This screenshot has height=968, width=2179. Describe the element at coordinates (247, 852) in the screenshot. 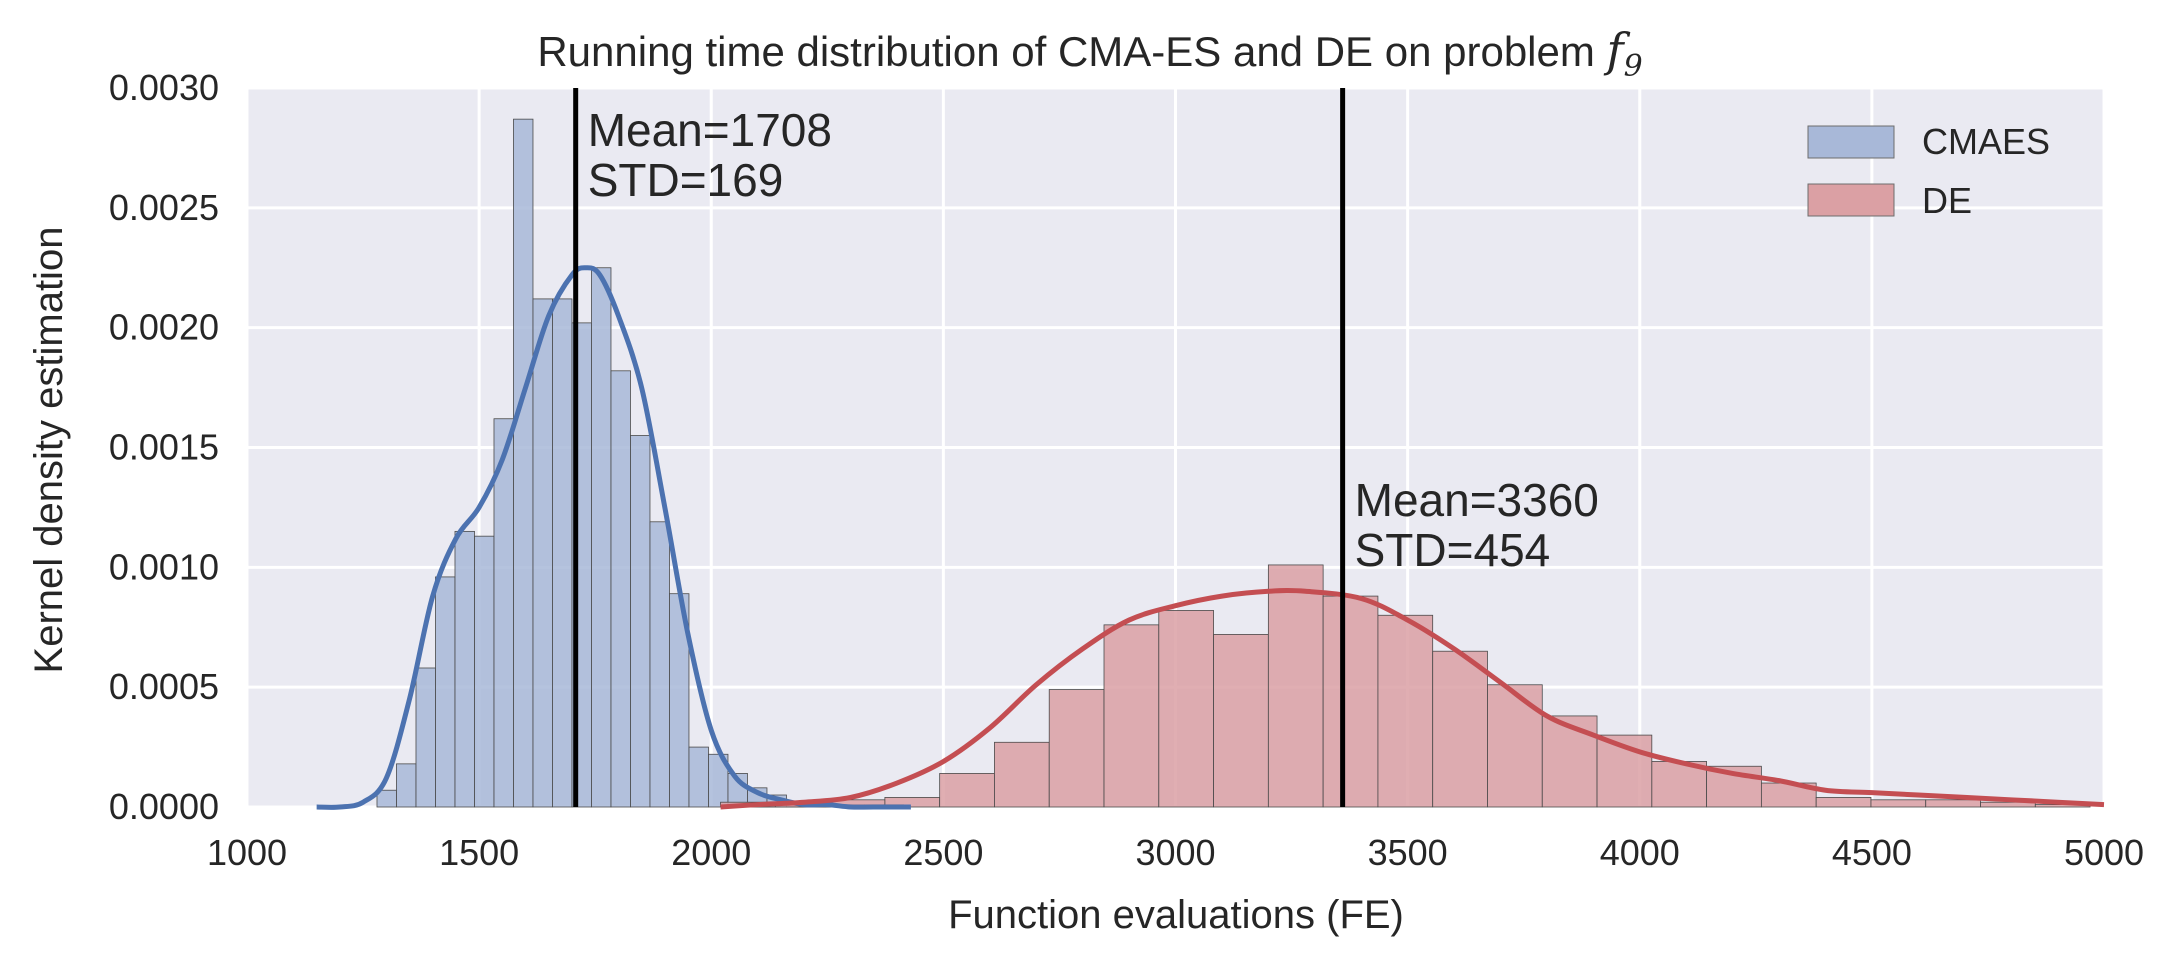

I see `x-tick-label-0: 1000` at that location.